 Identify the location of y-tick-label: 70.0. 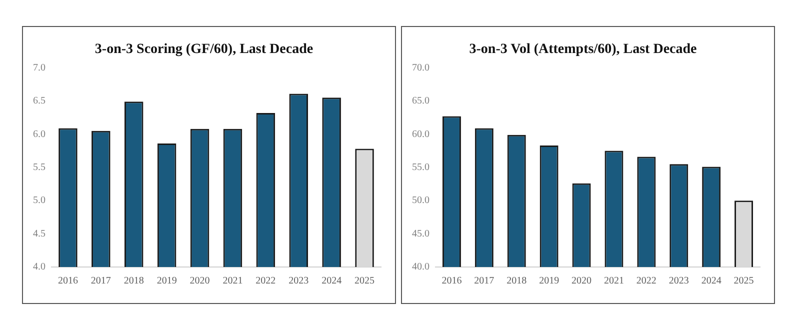
(421, 68).